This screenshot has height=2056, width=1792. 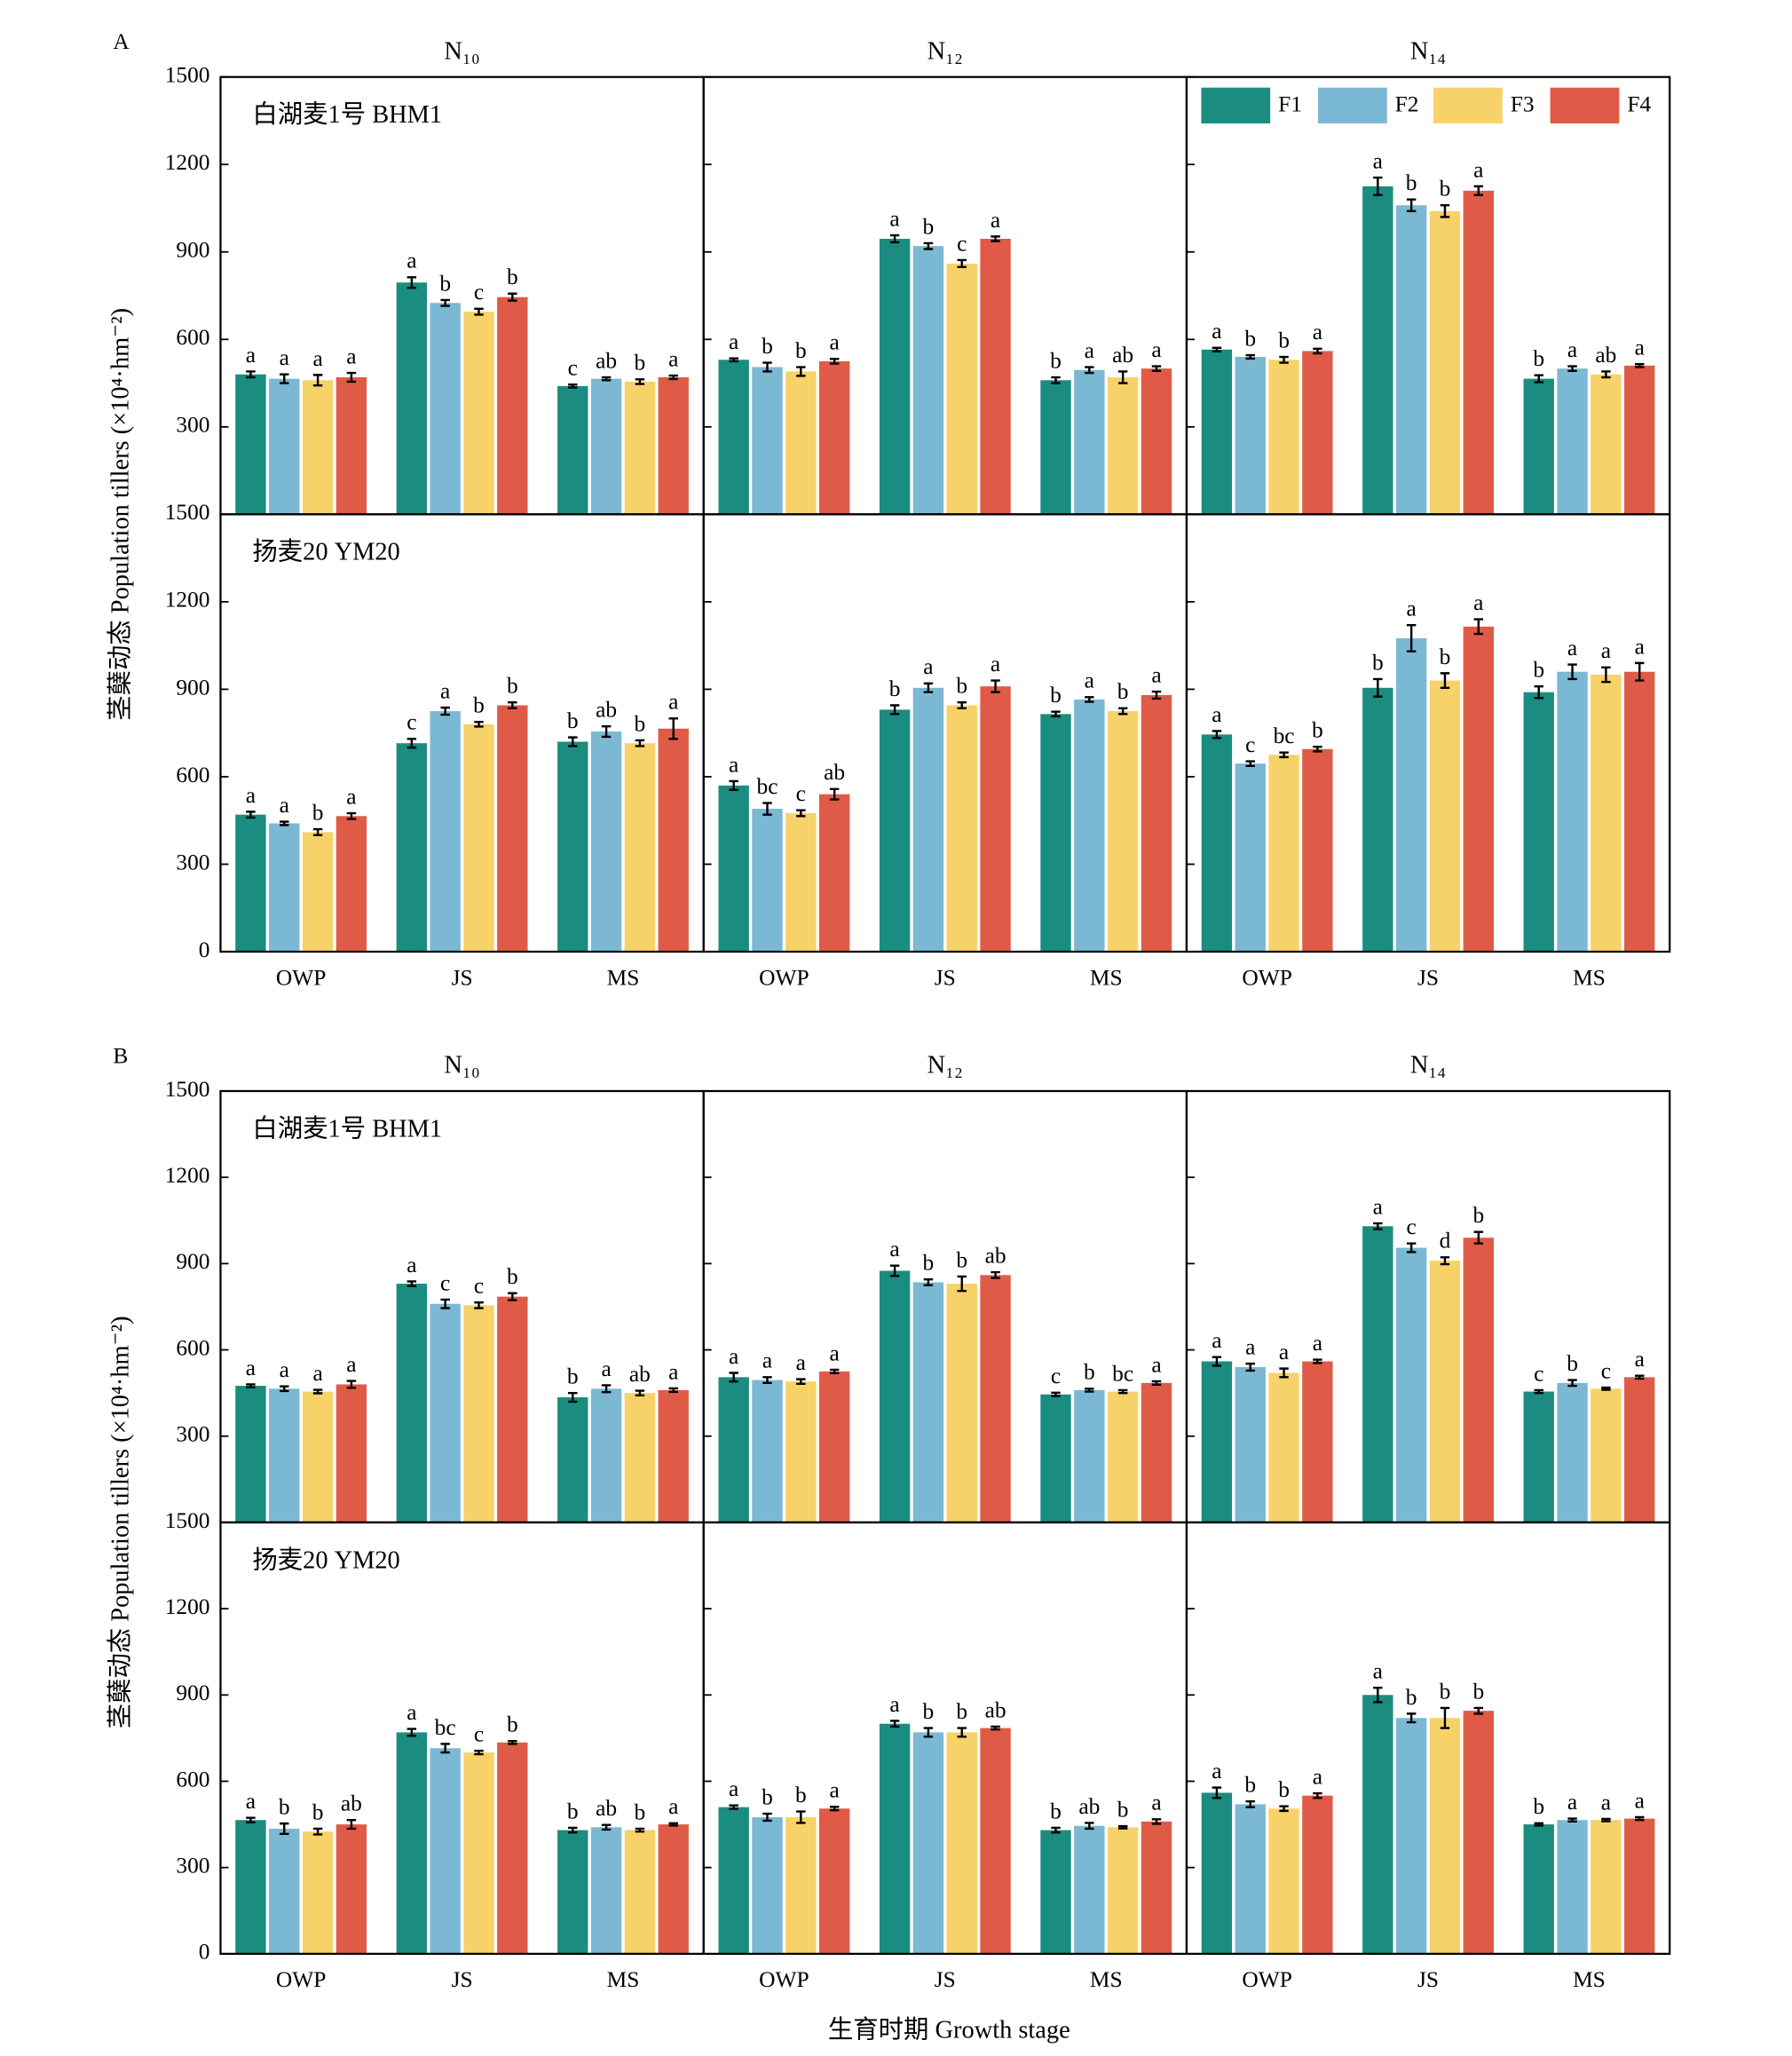 I want to click on x-tick-label: OWP, so click(x=301, y=1979).